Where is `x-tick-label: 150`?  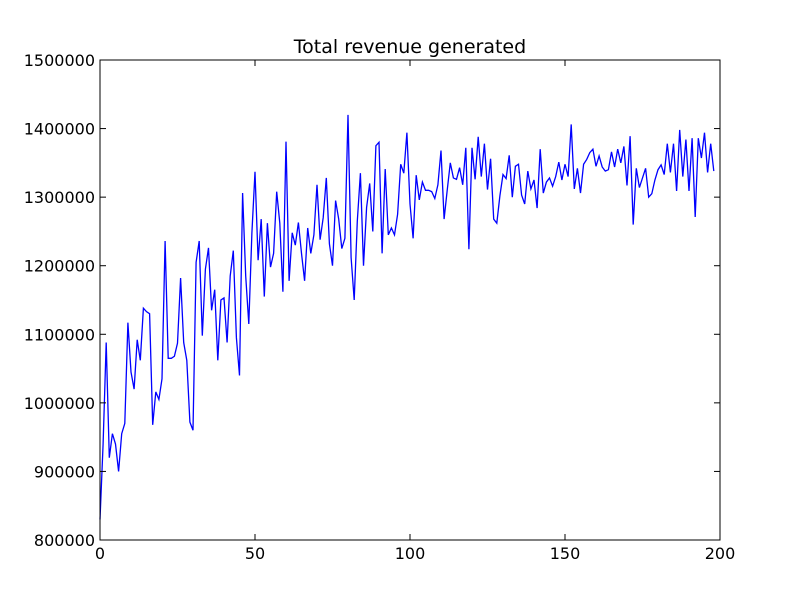
x-tick-label: 150 is located at coordinates (565, 553).